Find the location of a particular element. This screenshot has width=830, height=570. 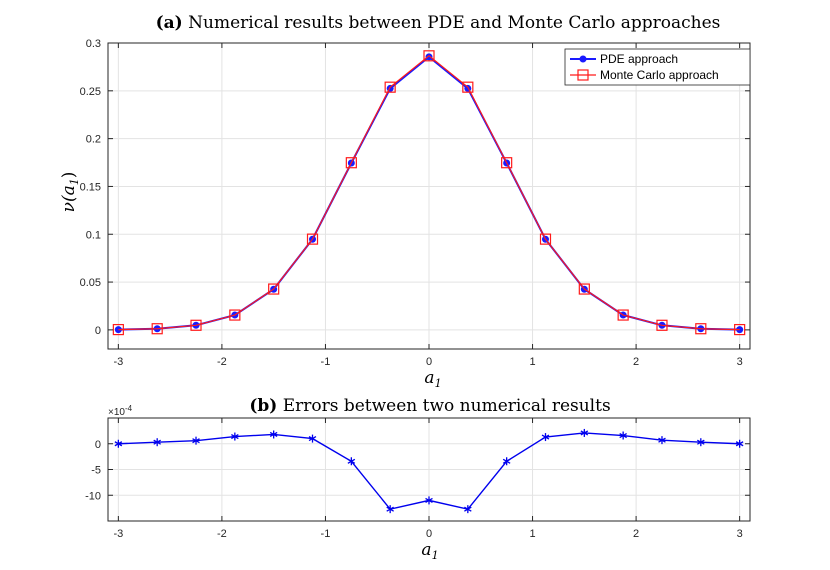

y-tick-label: 0.2 is located at coordinates (93, 140).